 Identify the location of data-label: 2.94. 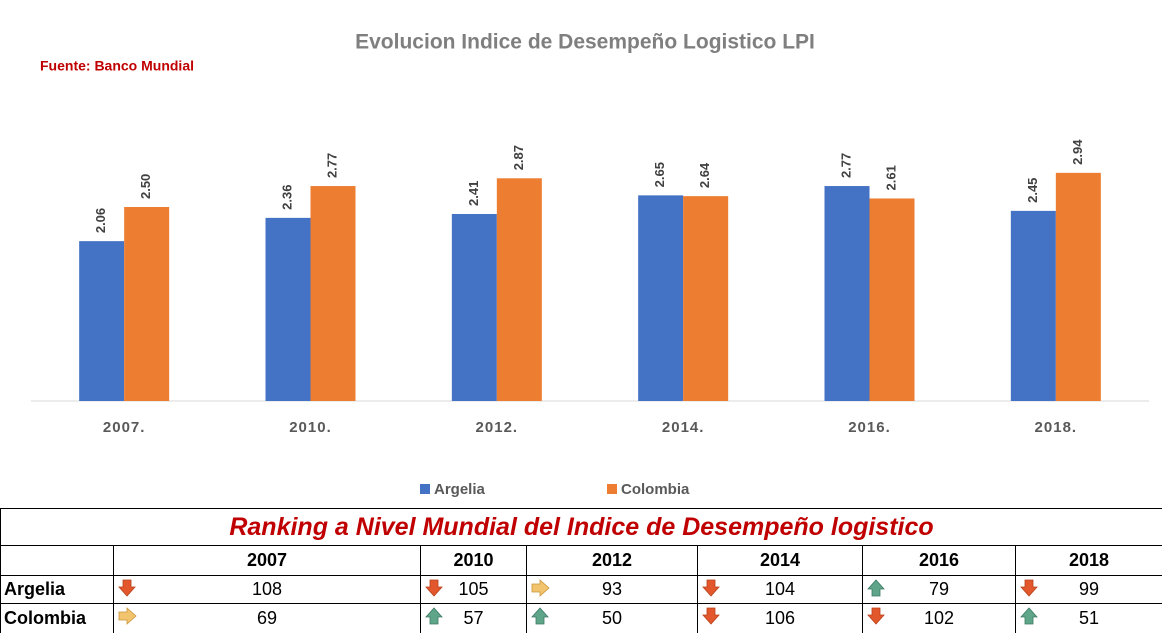
(1077, 152).